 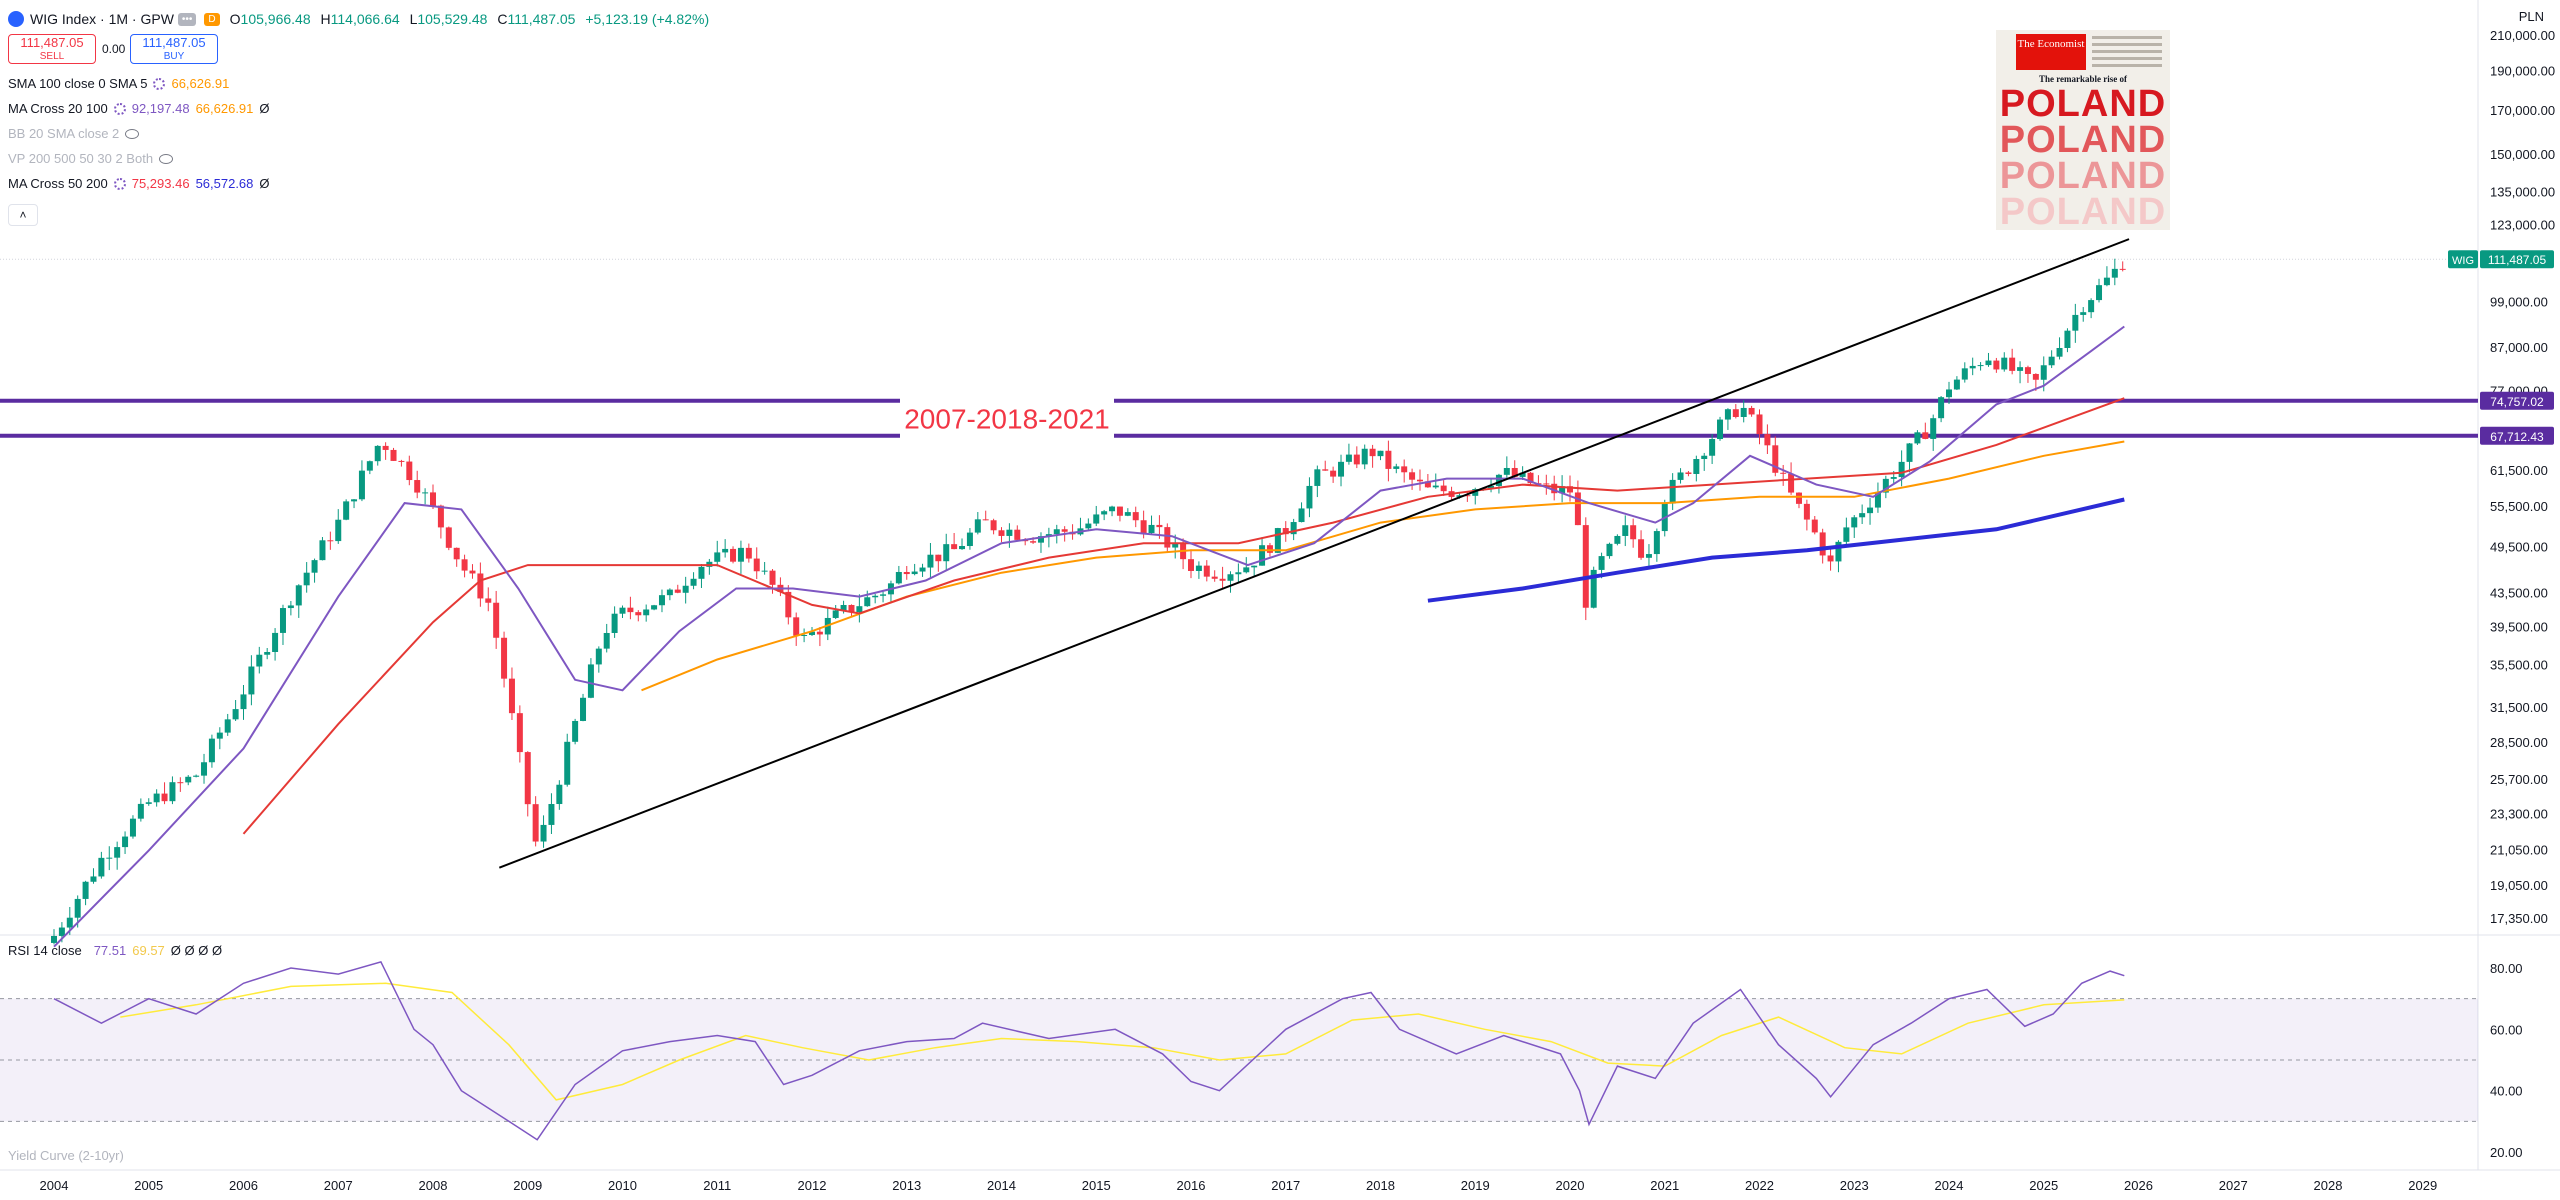 What do you see at coordinates (1122, 1041) in the screenshot?
I see `rsi-ma-line` at bounding box center [1122, 1041].